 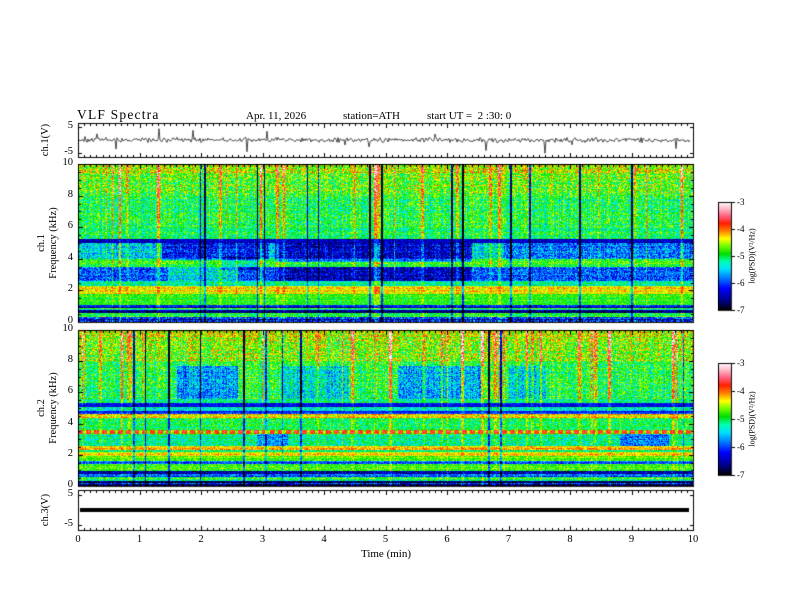 What do you see at coordinates (508, 539) in the screenshot?
I see `x-tick-label: 7` at bounding box center [508, 539].